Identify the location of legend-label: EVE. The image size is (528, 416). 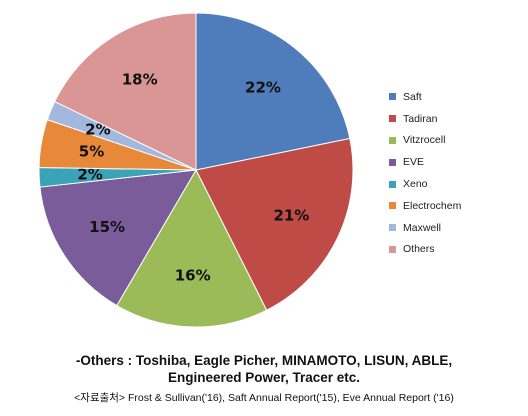
(414, 162).